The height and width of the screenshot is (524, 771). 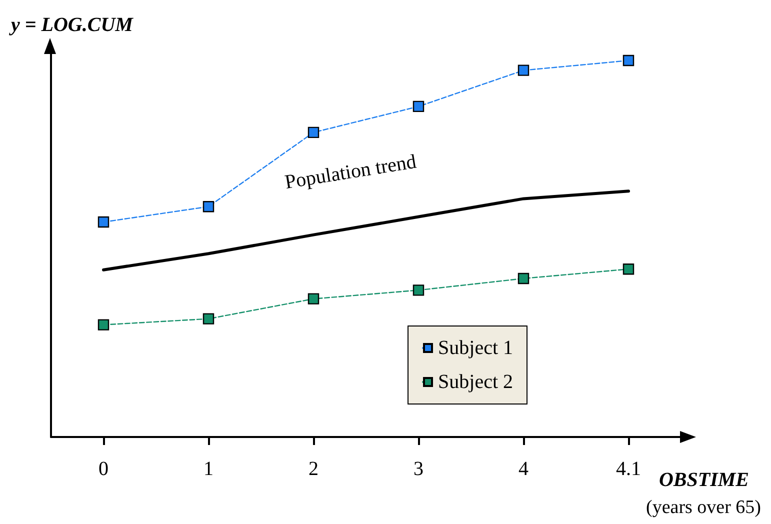 I want to click on x-tick-label: 1, so click(x=209, y=469).